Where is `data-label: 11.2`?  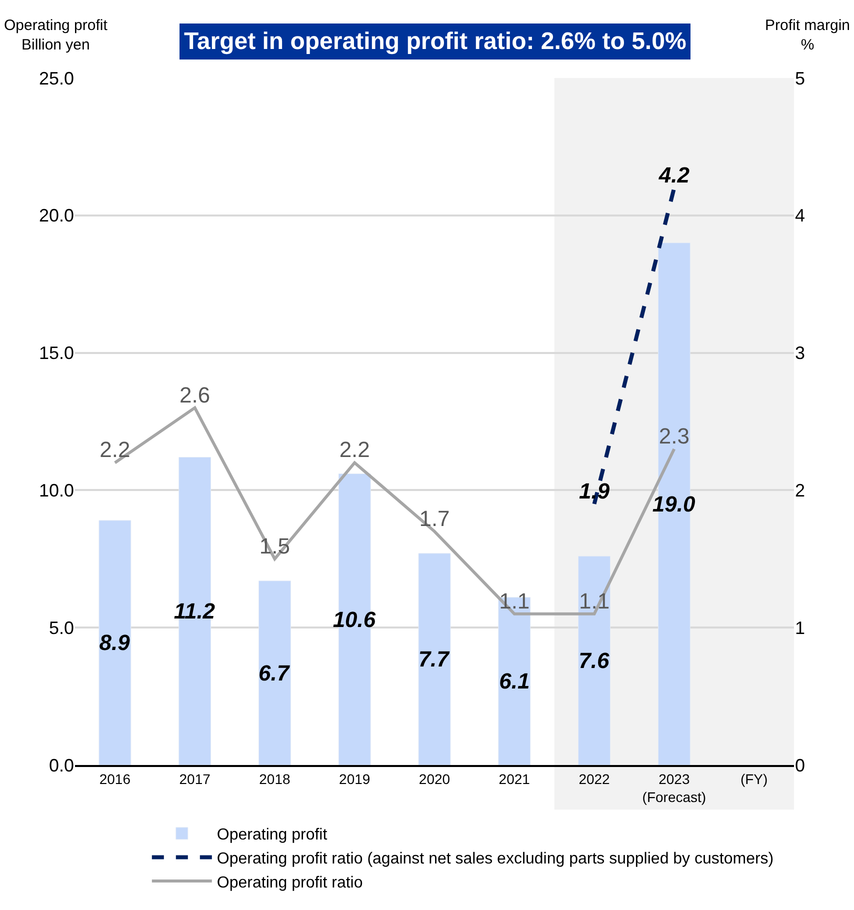 data-label: 11.2 is located at coordinates (195, 611).